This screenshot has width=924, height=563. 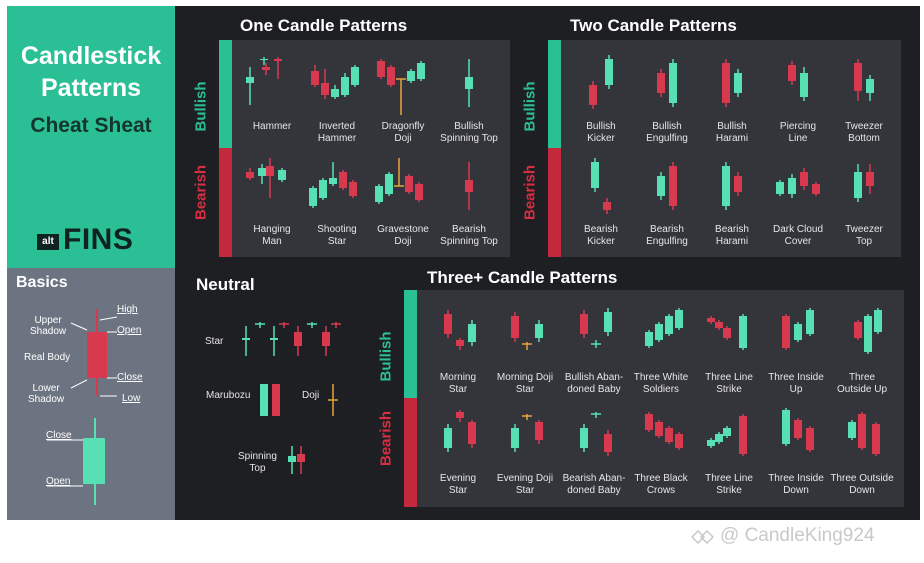 What do you see at coordinates (228, 395) in the screenshot?
I see `neutral-marubozu-label: Marubozu` at bounding box center [228, 395].